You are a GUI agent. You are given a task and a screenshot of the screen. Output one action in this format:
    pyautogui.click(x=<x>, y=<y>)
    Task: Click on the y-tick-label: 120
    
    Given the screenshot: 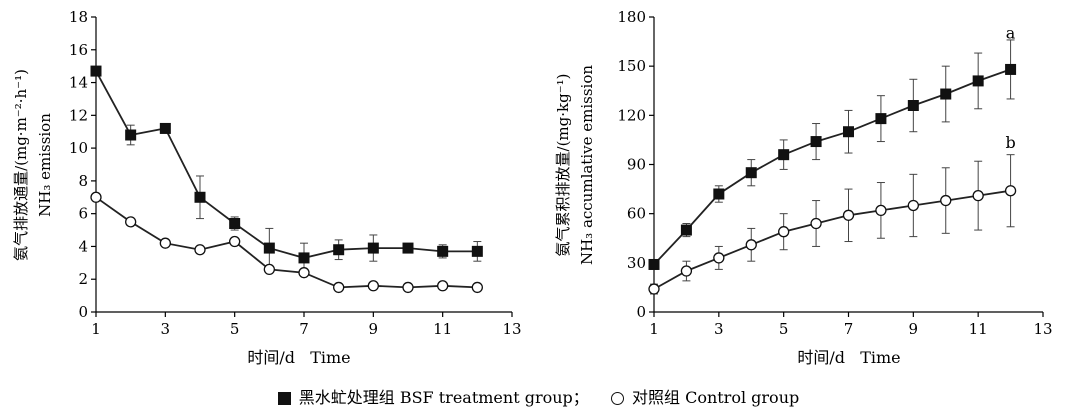 What is the action you would take?
    pyautogui.click(x=631, y=115)
    